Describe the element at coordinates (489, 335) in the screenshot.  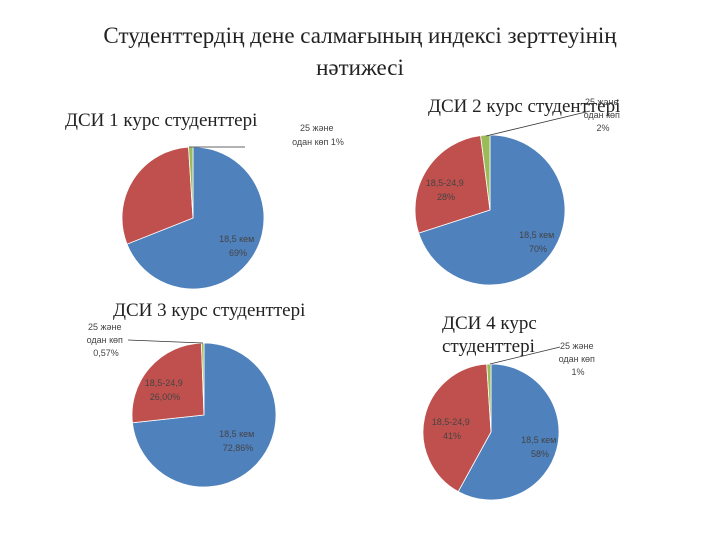
I see `chart4-title: ДСИ 4 курс студенттері` at that location.